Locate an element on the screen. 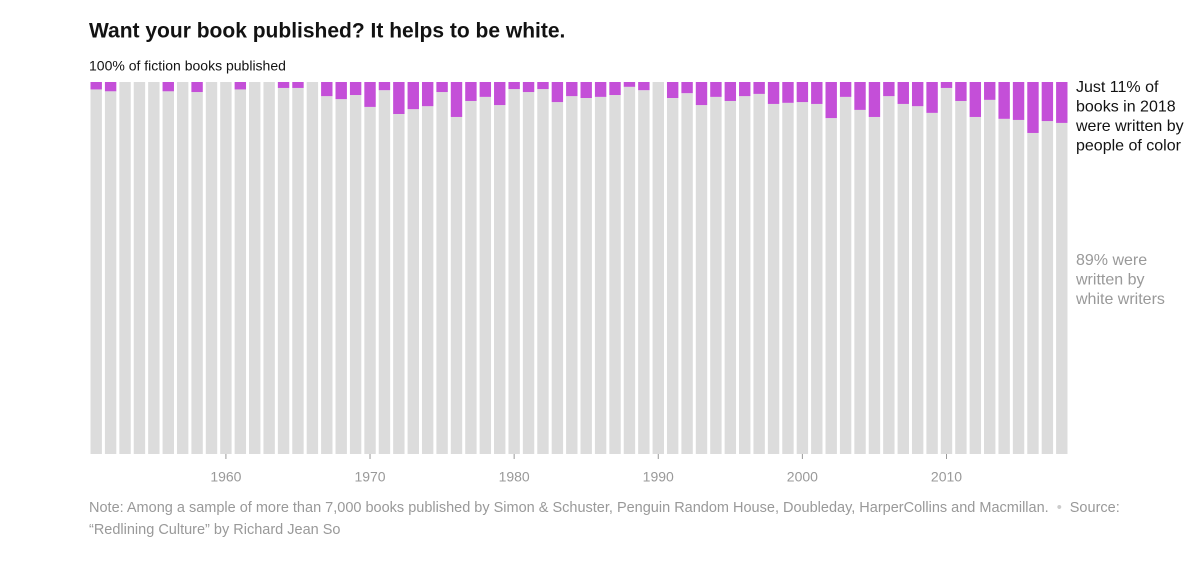 This screenshot has width=1200, height=562. x-tick-label: 2010 is located at coordinates (946, 477).